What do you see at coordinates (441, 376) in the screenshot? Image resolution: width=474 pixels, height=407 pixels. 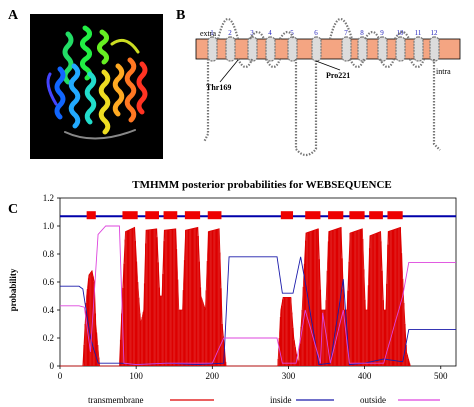 I see `x-tick-label: 500` at bounding box center [441, 376].